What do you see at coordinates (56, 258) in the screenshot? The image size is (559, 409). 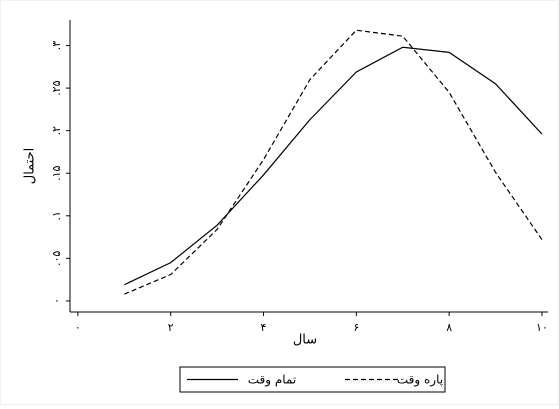 I see `y-tick-label: .۰۵` at bounding box center [56, 258].